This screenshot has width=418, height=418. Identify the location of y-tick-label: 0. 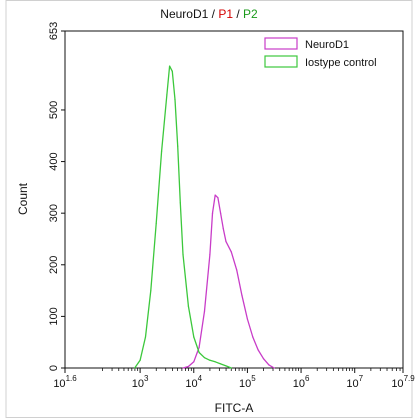
(54, 368).